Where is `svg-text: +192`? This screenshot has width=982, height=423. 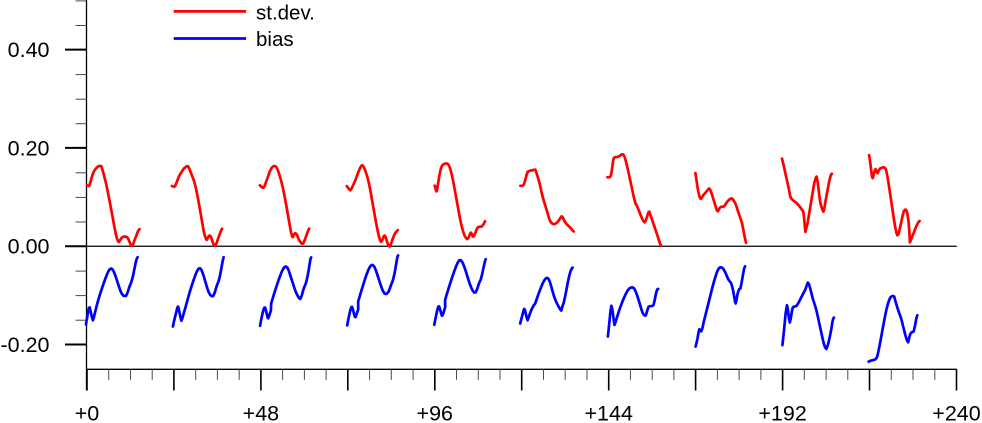
svg-text: +192 is located at coordinates (782, 412).